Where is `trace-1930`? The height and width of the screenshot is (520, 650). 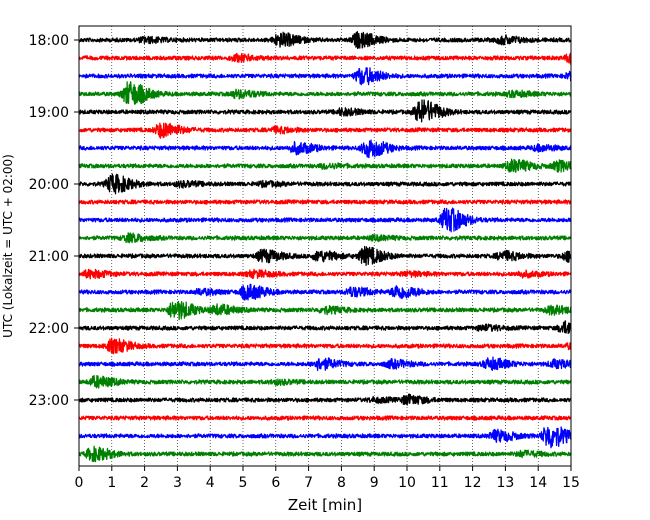
trace-1930 is located at coordinates (325, 149).